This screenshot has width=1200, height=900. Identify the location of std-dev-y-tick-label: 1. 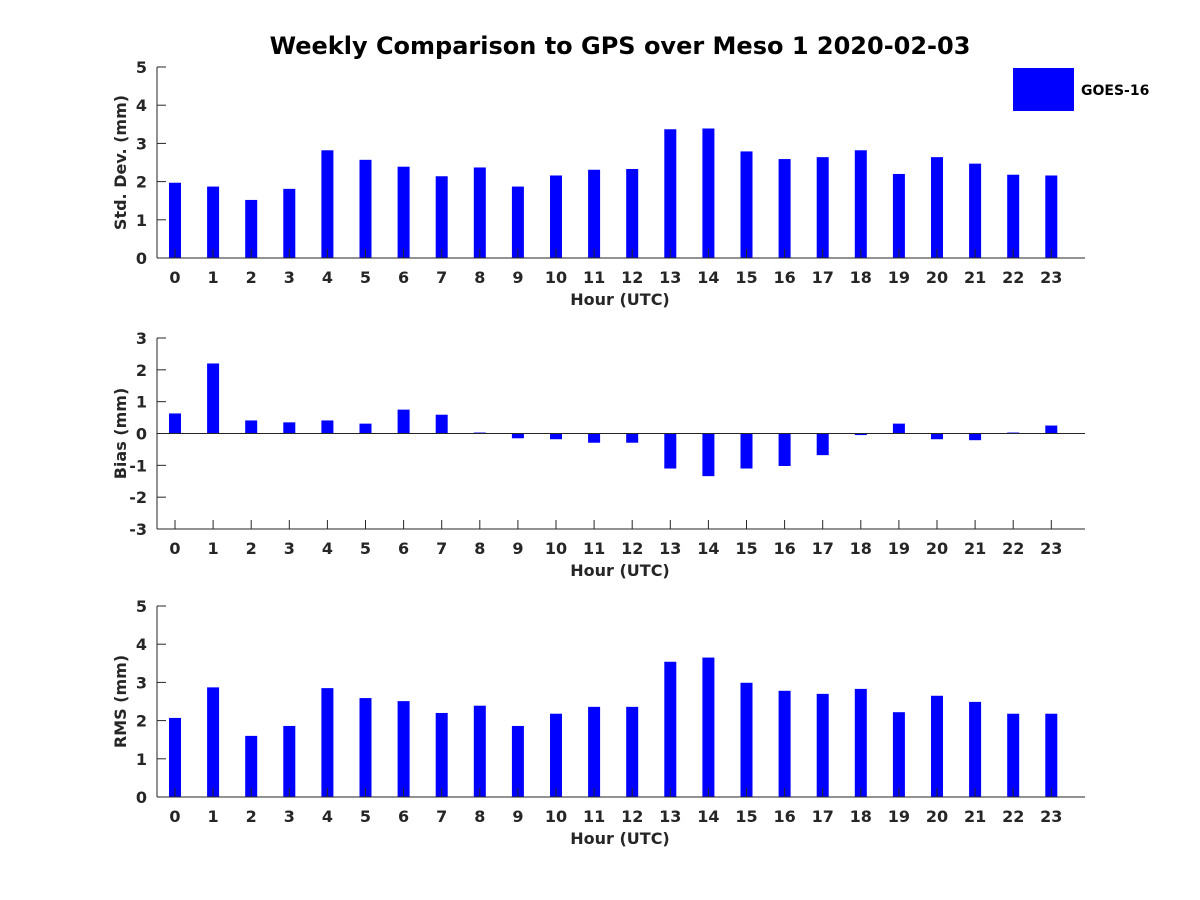
(141, 220).